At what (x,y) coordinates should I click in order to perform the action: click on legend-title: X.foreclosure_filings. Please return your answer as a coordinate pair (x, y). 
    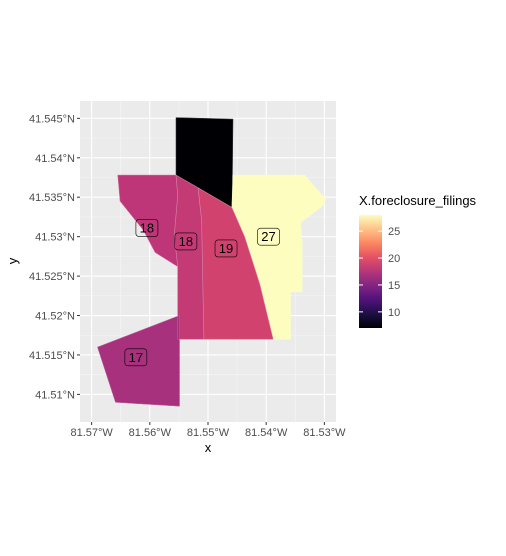
    Looking at the image, I should click on (418, 200).